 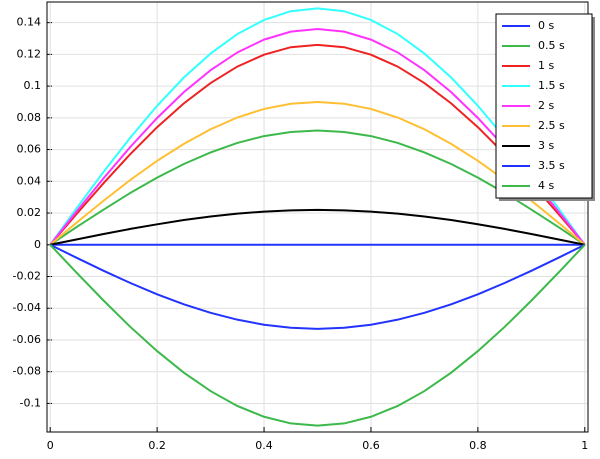 I want to click on x-tick-label: 0.2, so click(x=157, y=445).